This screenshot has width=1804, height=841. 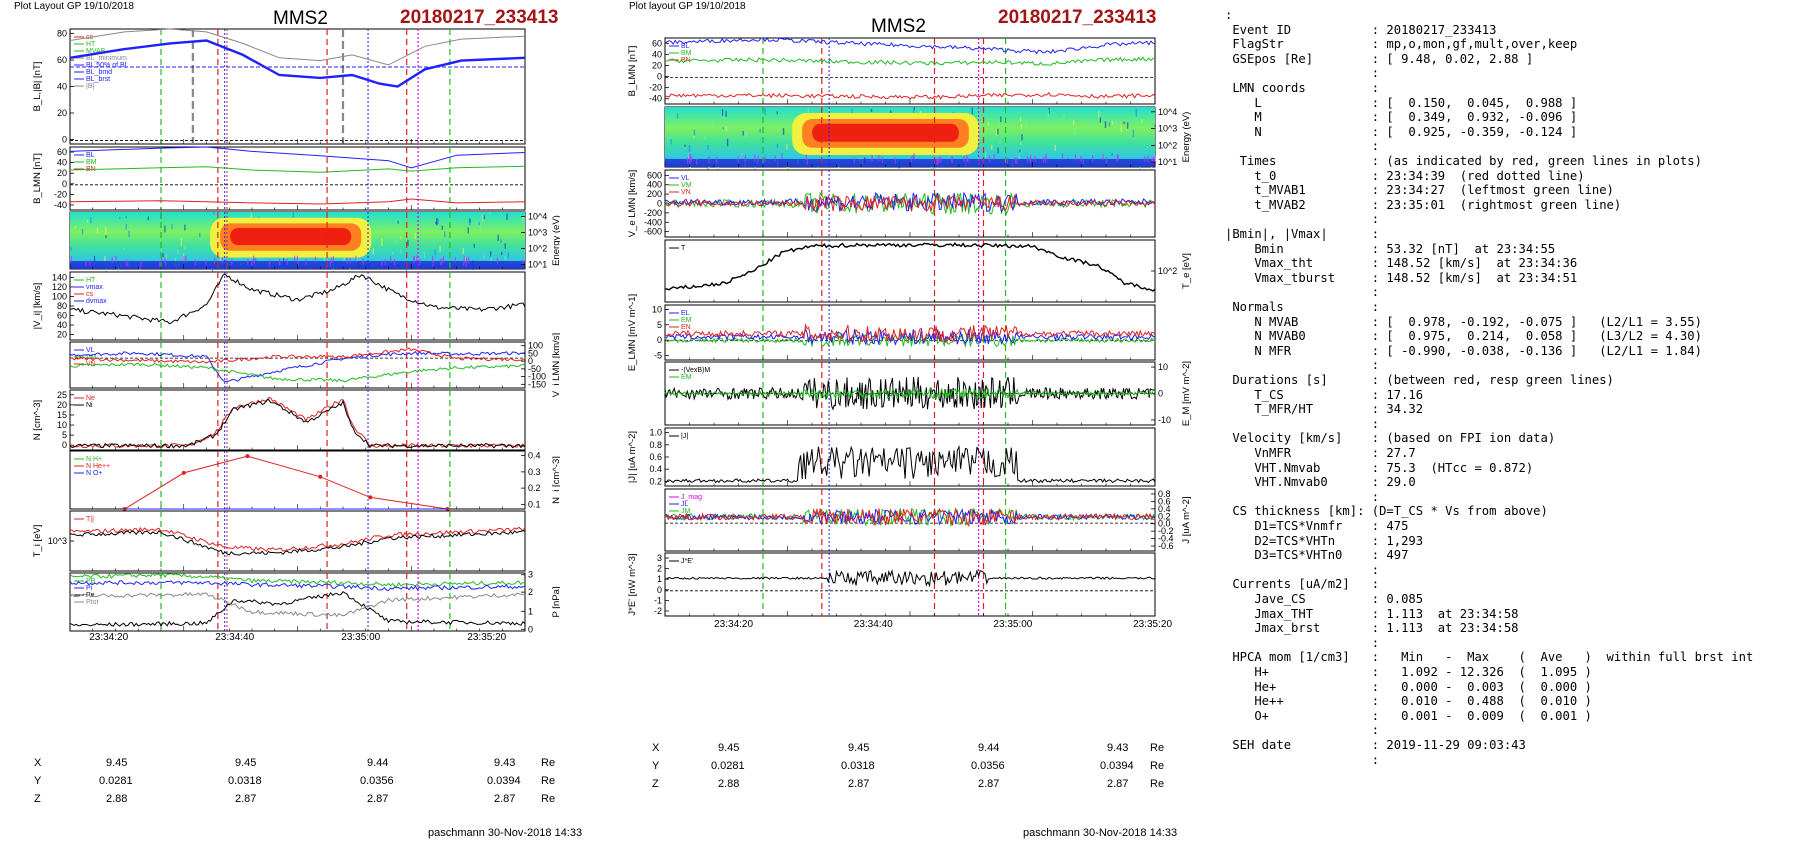 What do you see at coordinates (90, 155) in the screenshot?
I see `legend-label: BL` at bounding box center [90, 155].